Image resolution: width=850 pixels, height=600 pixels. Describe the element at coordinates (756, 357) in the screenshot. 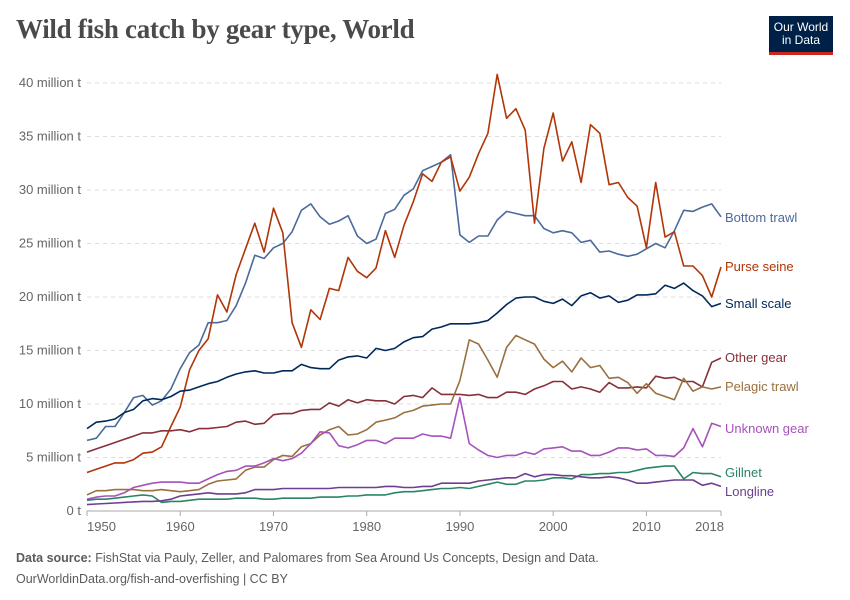

I see `series-label-other-gear: Other gear` at that location.